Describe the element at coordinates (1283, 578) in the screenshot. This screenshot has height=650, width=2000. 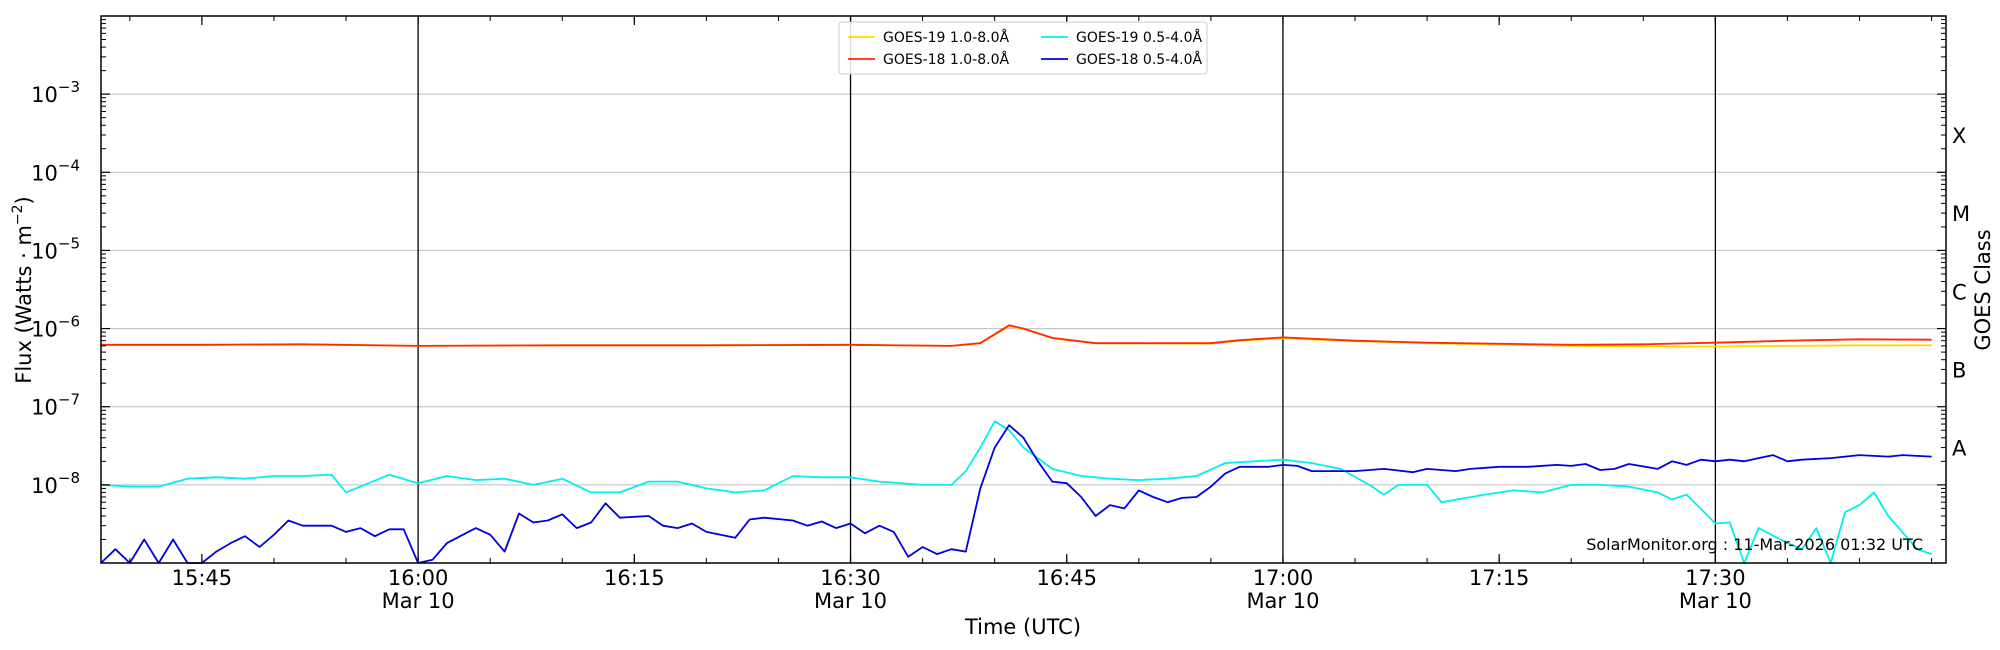
I see `x-tick-label: 17:00` at that location.